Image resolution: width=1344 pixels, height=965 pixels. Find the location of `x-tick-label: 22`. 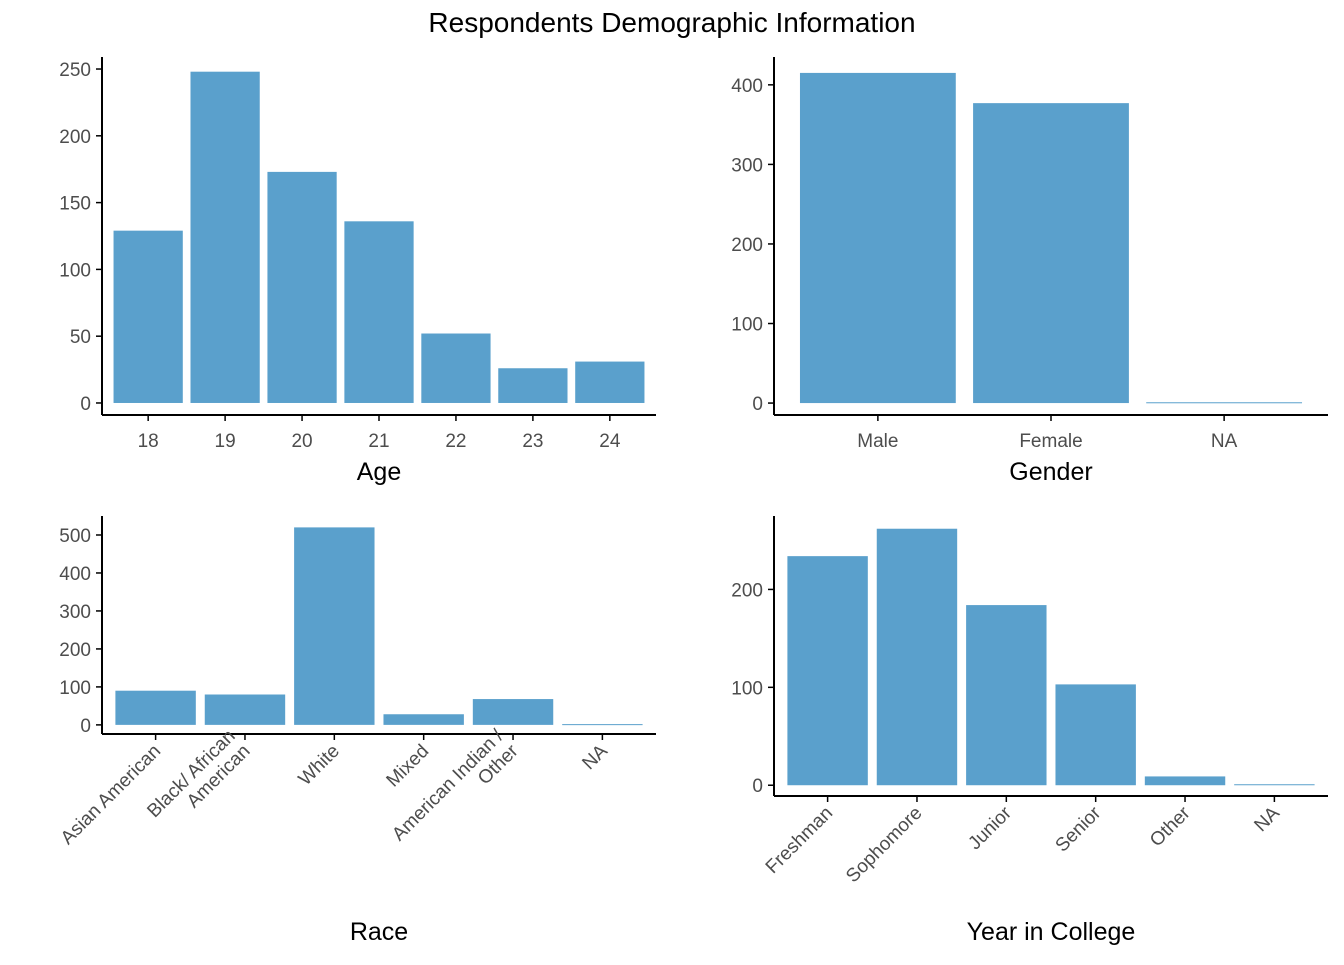

x-tick-label: 22 is located at coordinates (455, 441).